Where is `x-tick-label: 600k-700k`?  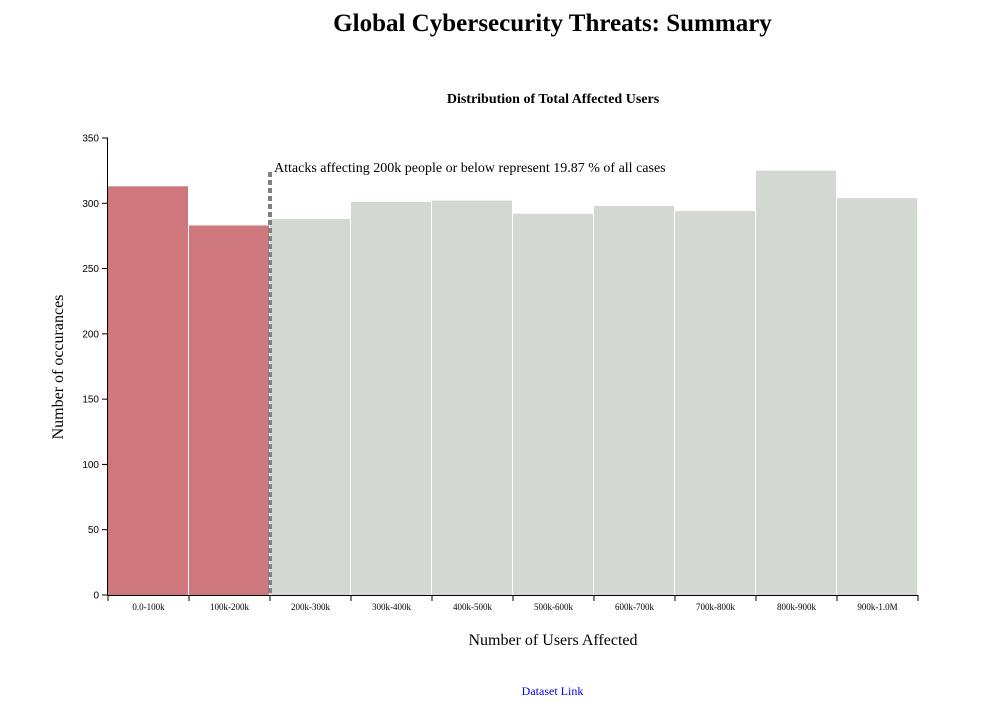
x-tick-label: 600k-700k is located at coordinates (634, 607).